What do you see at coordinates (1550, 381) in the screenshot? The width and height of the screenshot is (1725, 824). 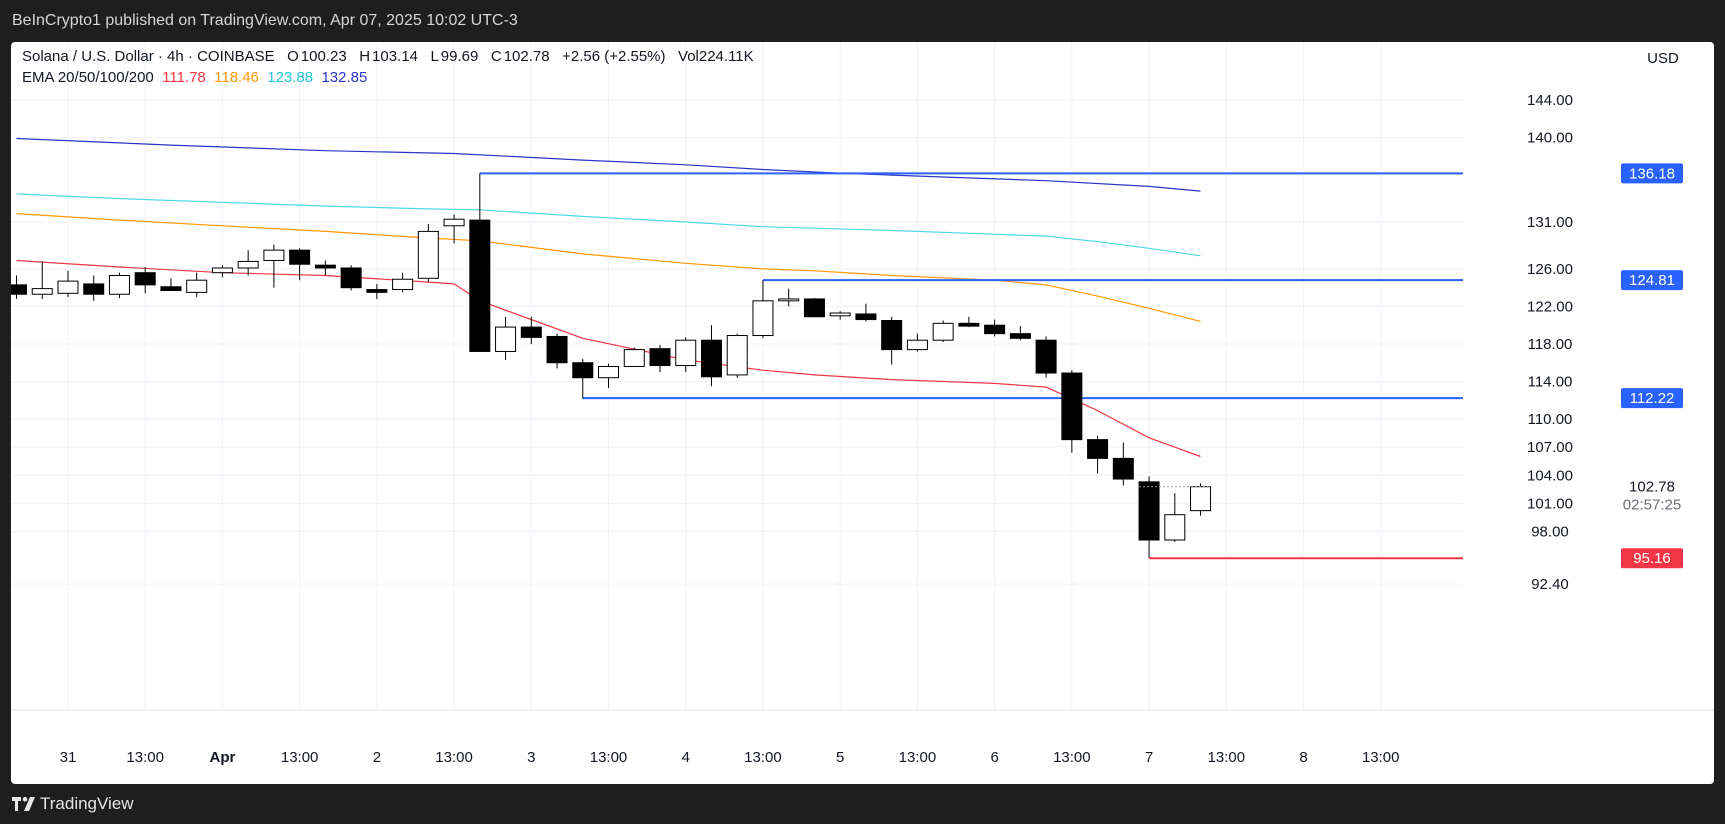 I see `y-tick-label-6: 114.00` at bounding box center [1550, 381].